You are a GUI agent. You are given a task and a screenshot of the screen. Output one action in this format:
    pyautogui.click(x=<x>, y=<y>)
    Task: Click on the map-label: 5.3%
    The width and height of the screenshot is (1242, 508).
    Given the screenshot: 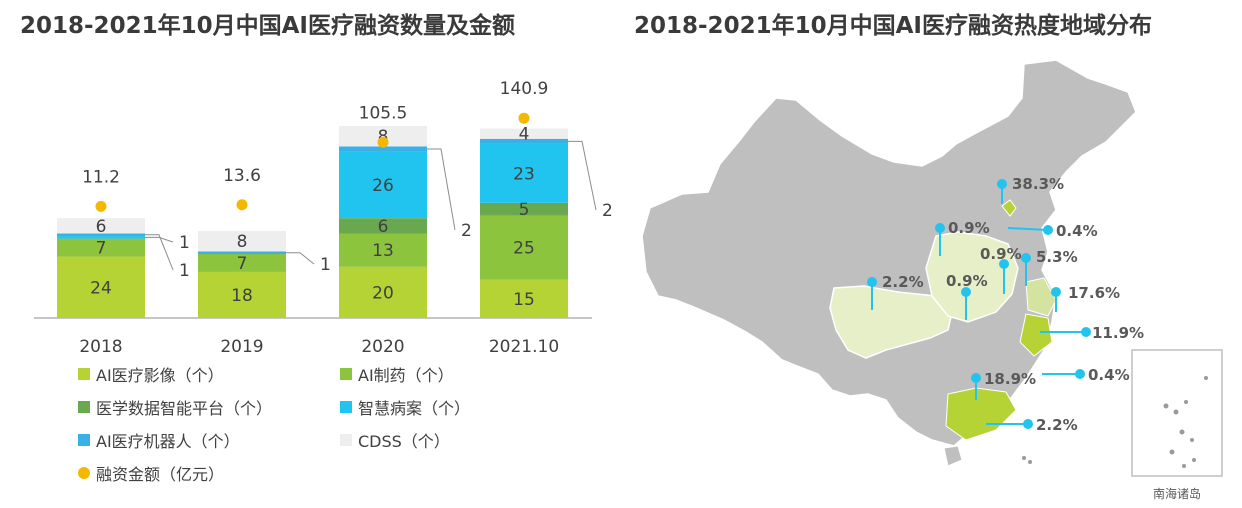 What is the action you would take?
    pyautogui.click(x=1057, y=257)
    